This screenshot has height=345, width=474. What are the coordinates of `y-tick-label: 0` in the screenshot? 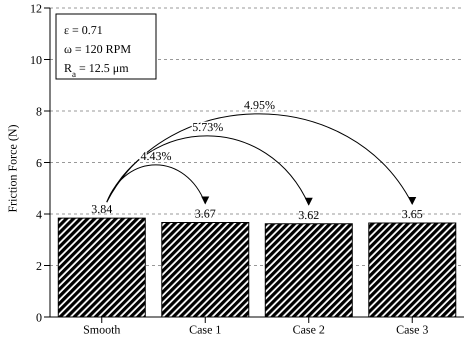 It's located at (39, 317).